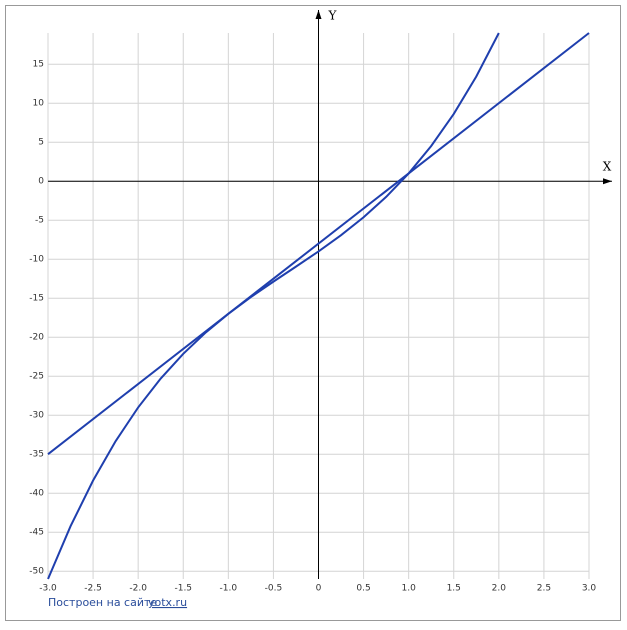 The image size is (627, 630). Describe the element at coordinates (229, 589) in the screenshot. I see `x-tick-label: -1.0` at that location.